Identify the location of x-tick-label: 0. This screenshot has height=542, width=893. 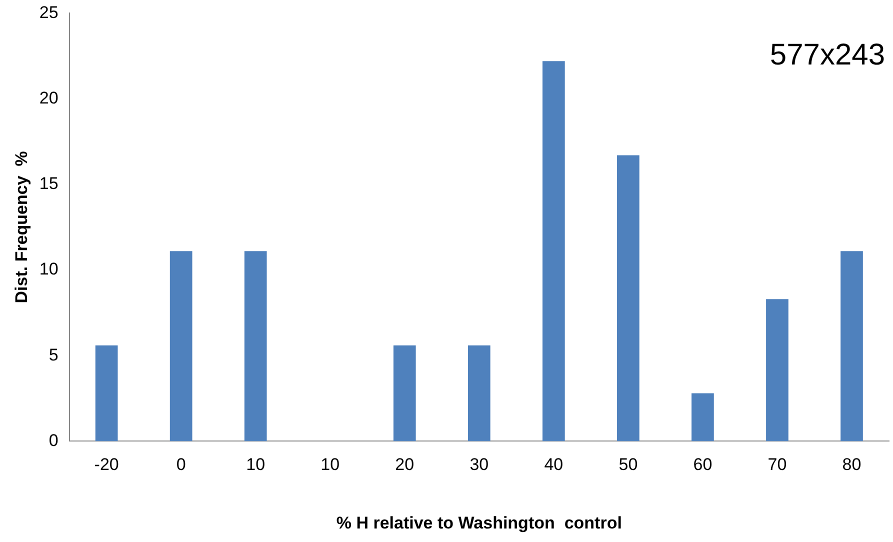
(181, 464).